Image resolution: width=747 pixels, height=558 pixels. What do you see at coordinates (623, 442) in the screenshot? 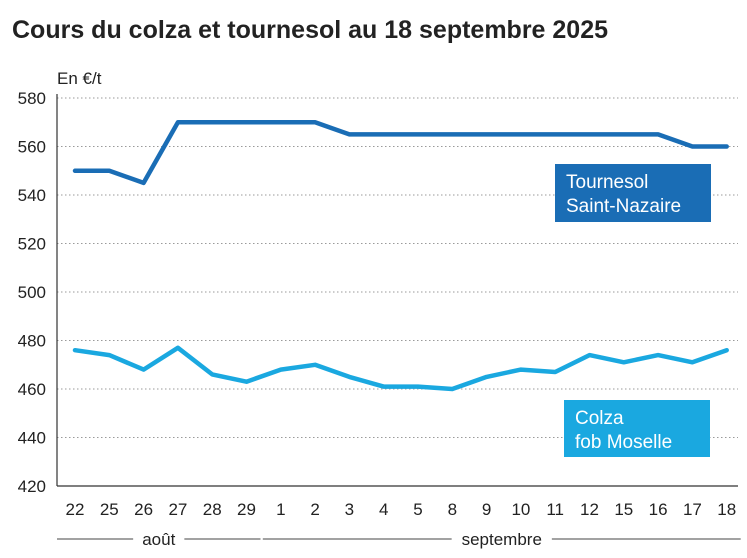
I see `series-label-text: fob Moselle` at bounding box center [623, 442].